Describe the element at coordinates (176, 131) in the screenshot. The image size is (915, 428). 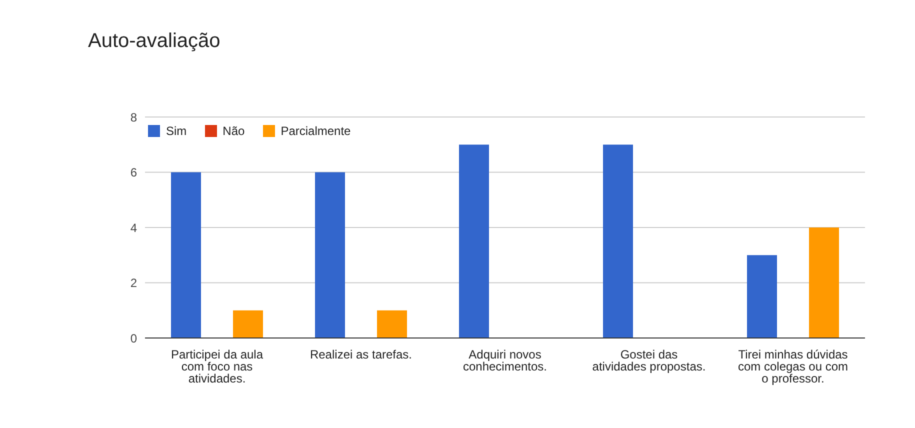
I see `legend-label: Sim` at that location.